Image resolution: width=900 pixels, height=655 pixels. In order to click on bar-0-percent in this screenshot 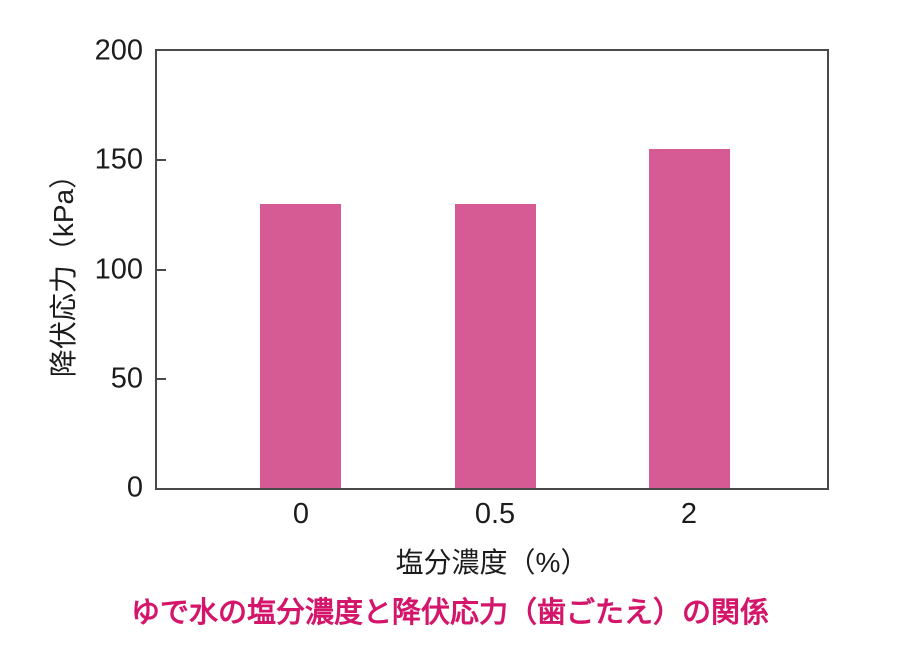, I will do `click(300, 346)`.